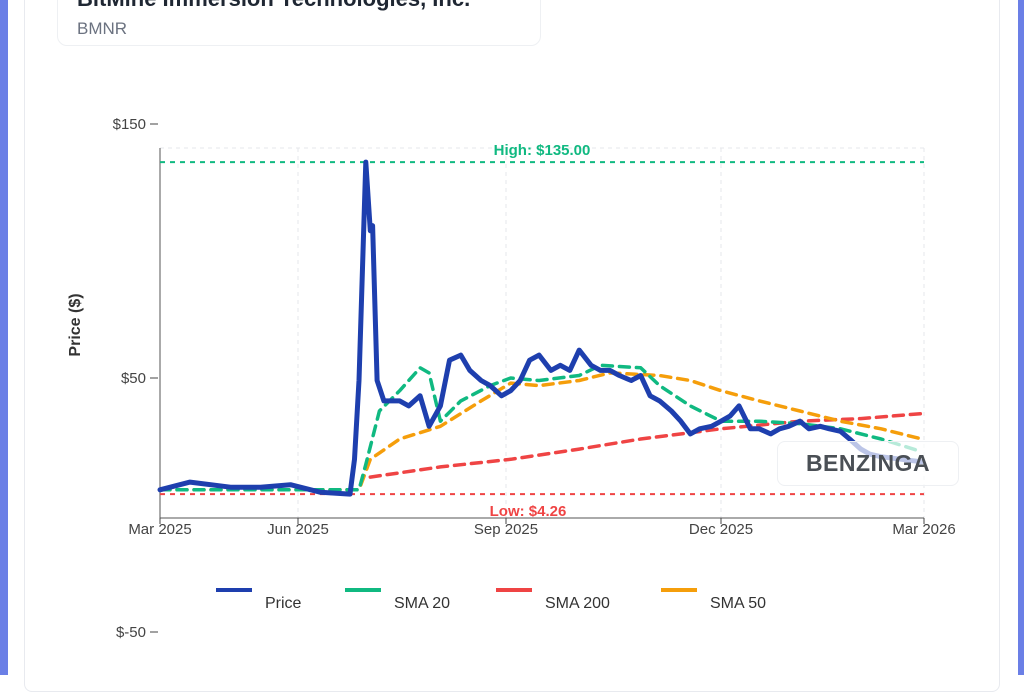 The image size is (1024, 692). What do you see at coordinates (506, 529) in the screenshot?
I see `x-tick-label: Sep 2025` at bounding box center [506, 529].